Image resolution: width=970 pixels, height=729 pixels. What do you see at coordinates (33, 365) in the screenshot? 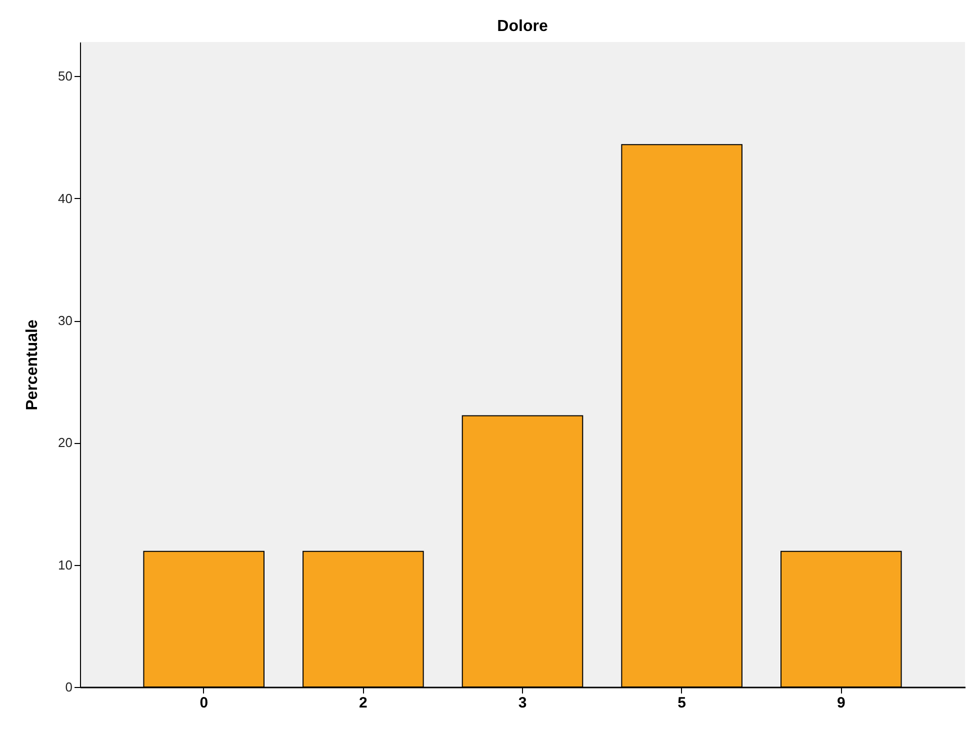
I see `y-axis-title: Percentuale` at bounding box center [33, 365].